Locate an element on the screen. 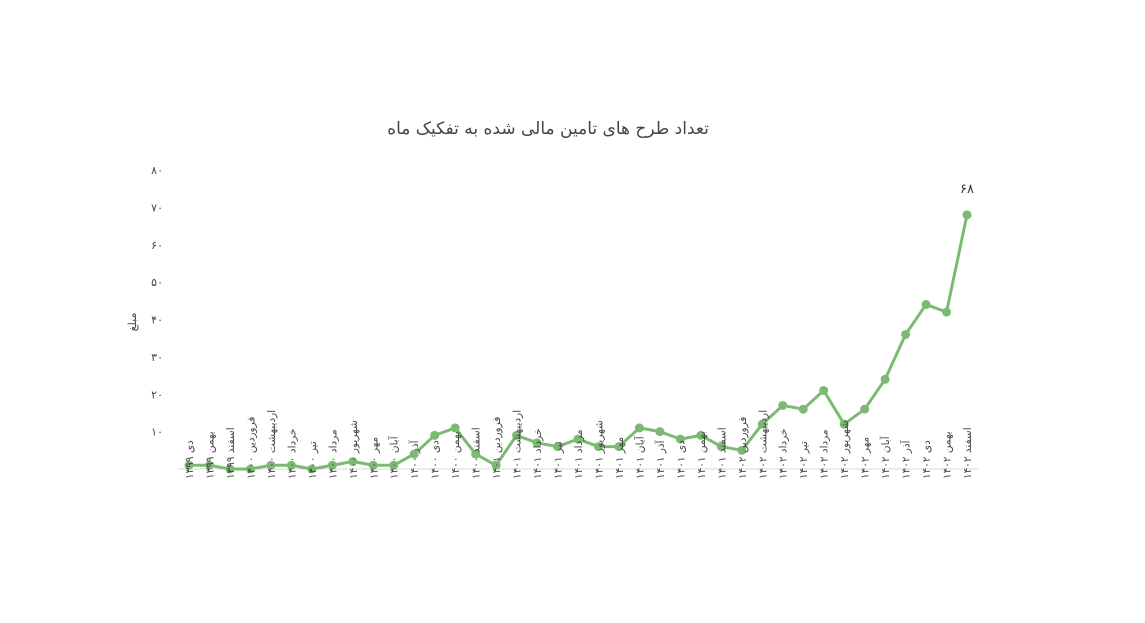 The image size is (1145, 623). x-tick-label: تیر ۱۴۰۱ is located at coordinates (559, 460).